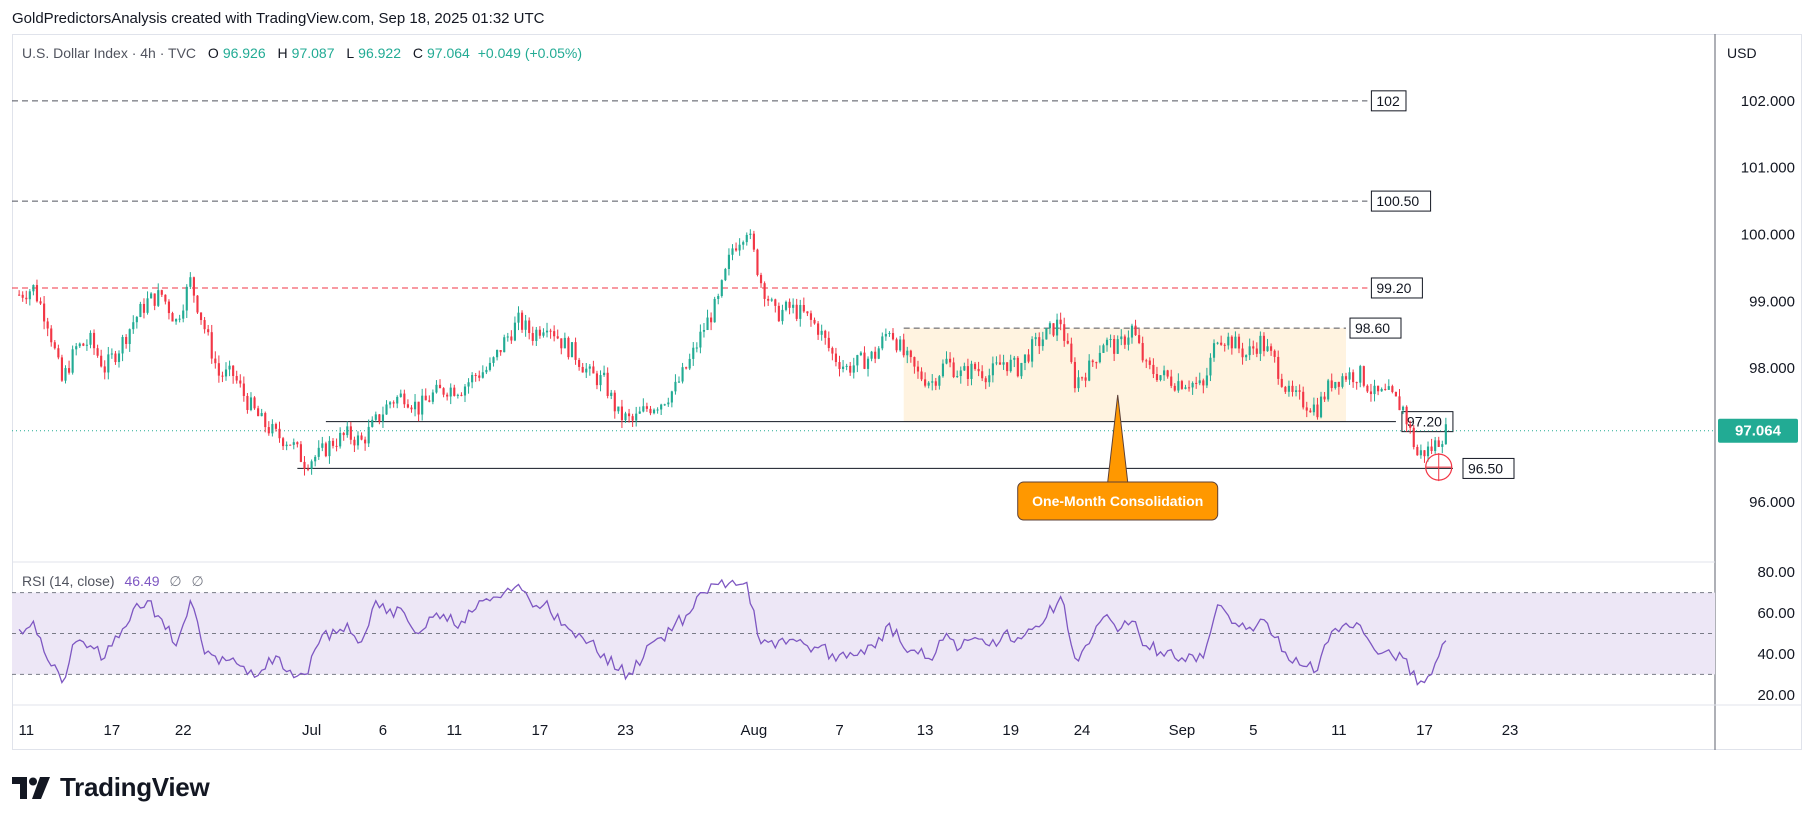  Describe the element at coordinates (1118, 501) in the screenshot. I see `callout-box` at that location.